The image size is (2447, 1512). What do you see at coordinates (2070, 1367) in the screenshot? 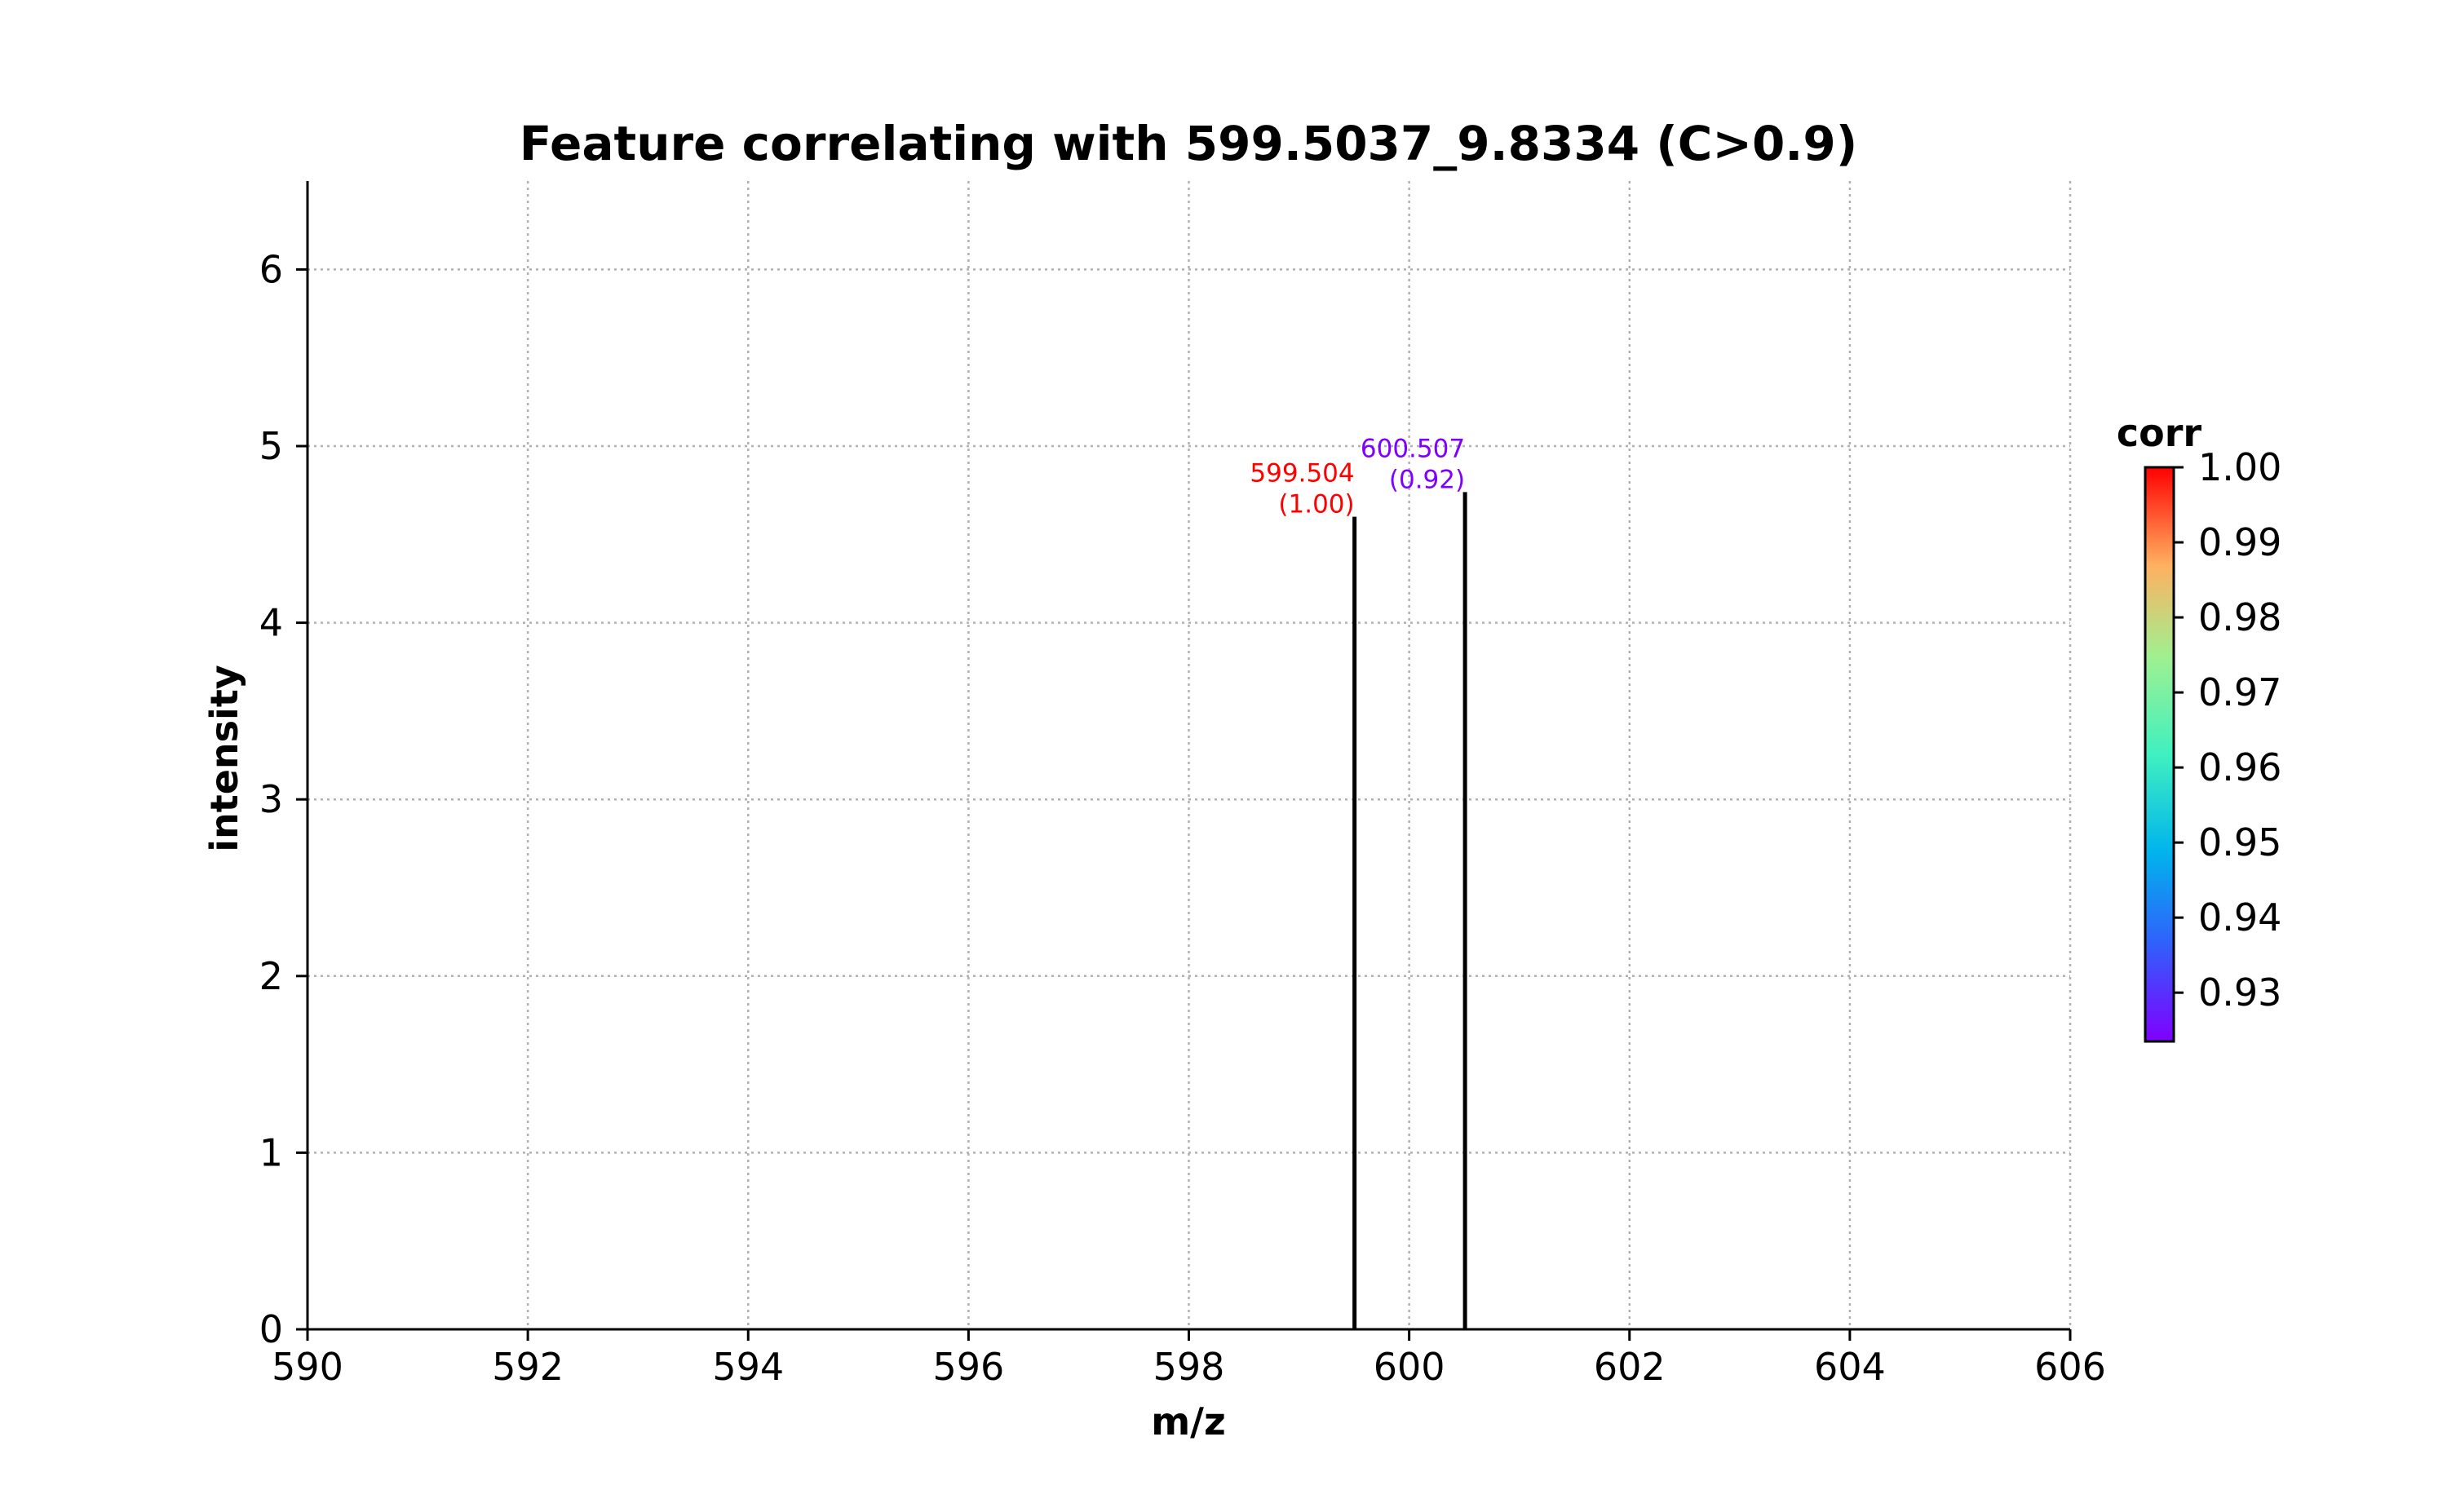
I see `x-tick-label: 606` at bounding box center [2070, 1367].